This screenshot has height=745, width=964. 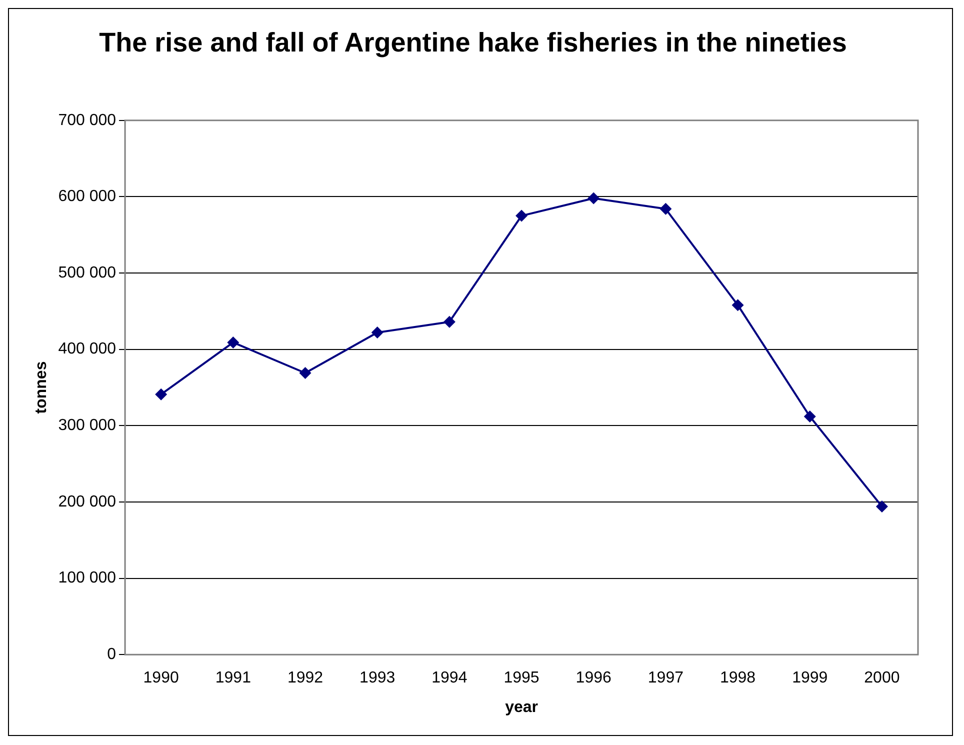 I want to click on x-tick-label: 1990, so click(x=161, y=678).